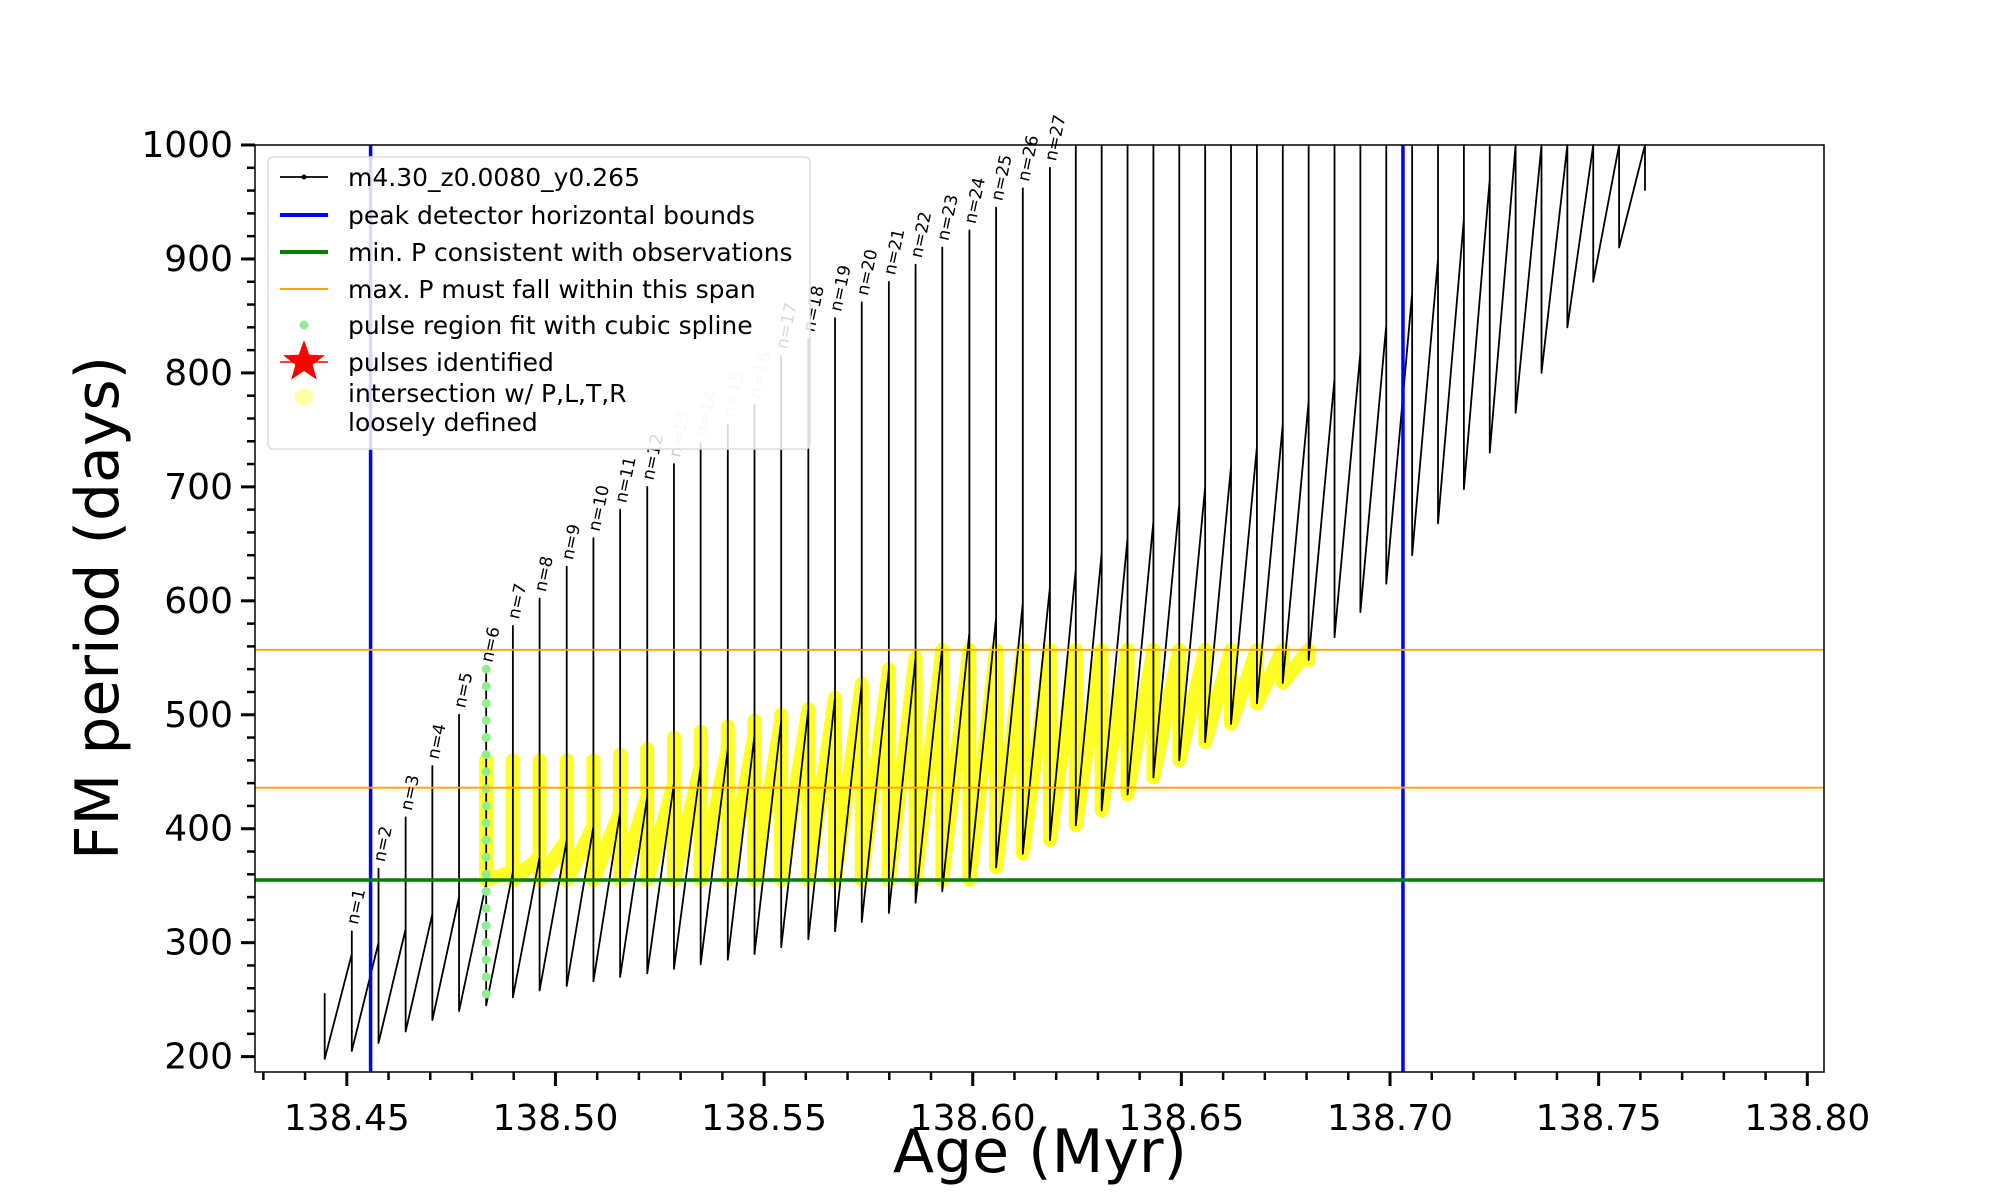 This screenshot has width=2000, height=1204. Describe the element at coordinates (198, 829) in the screenshot. I see `y-tick-label: 400` at that location.